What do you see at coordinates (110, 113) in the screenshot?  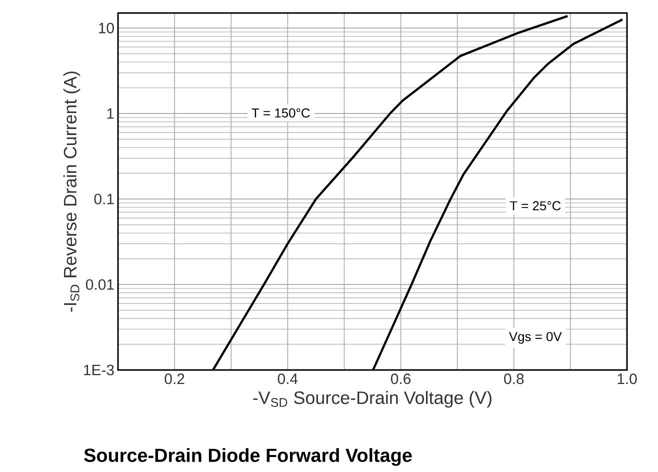 I see `y-tick-label: 1` at bounding box center [110, 113].